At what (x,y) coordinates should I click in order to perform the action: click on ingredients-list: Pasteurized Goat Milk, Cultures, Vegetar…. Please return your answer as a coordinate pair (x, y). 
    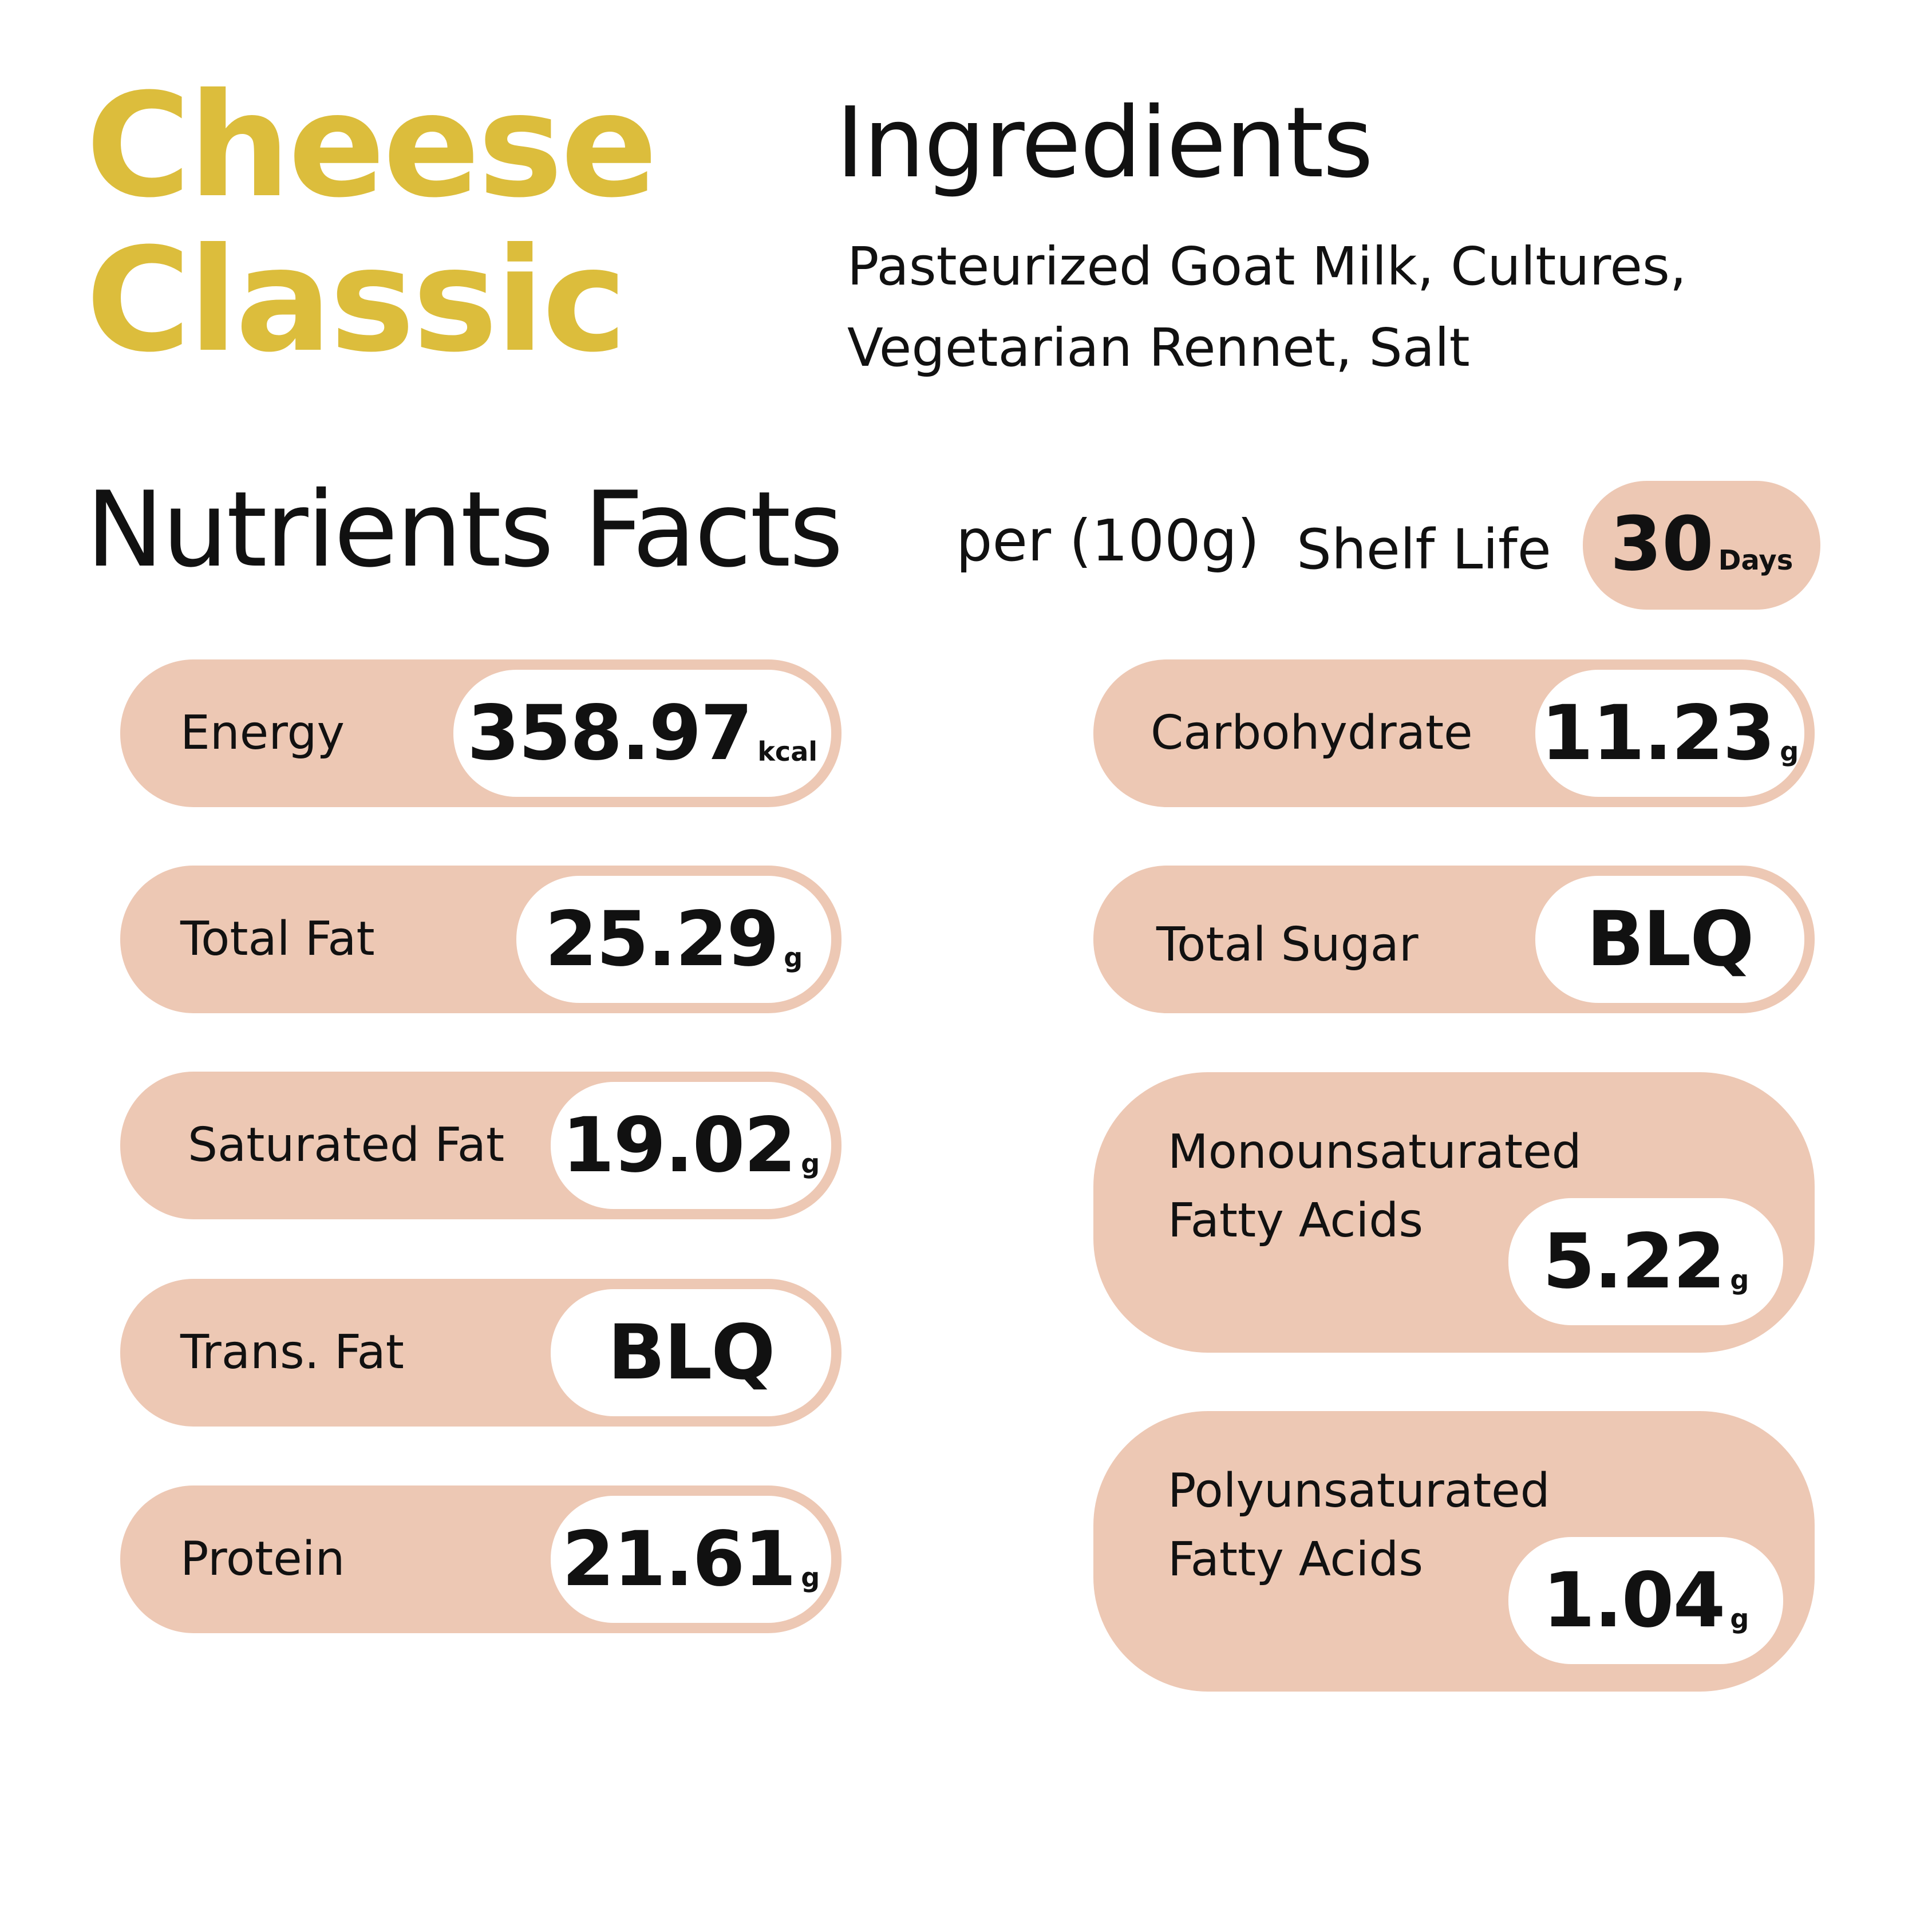
    Looking at the image, I should click on (1333, 307).